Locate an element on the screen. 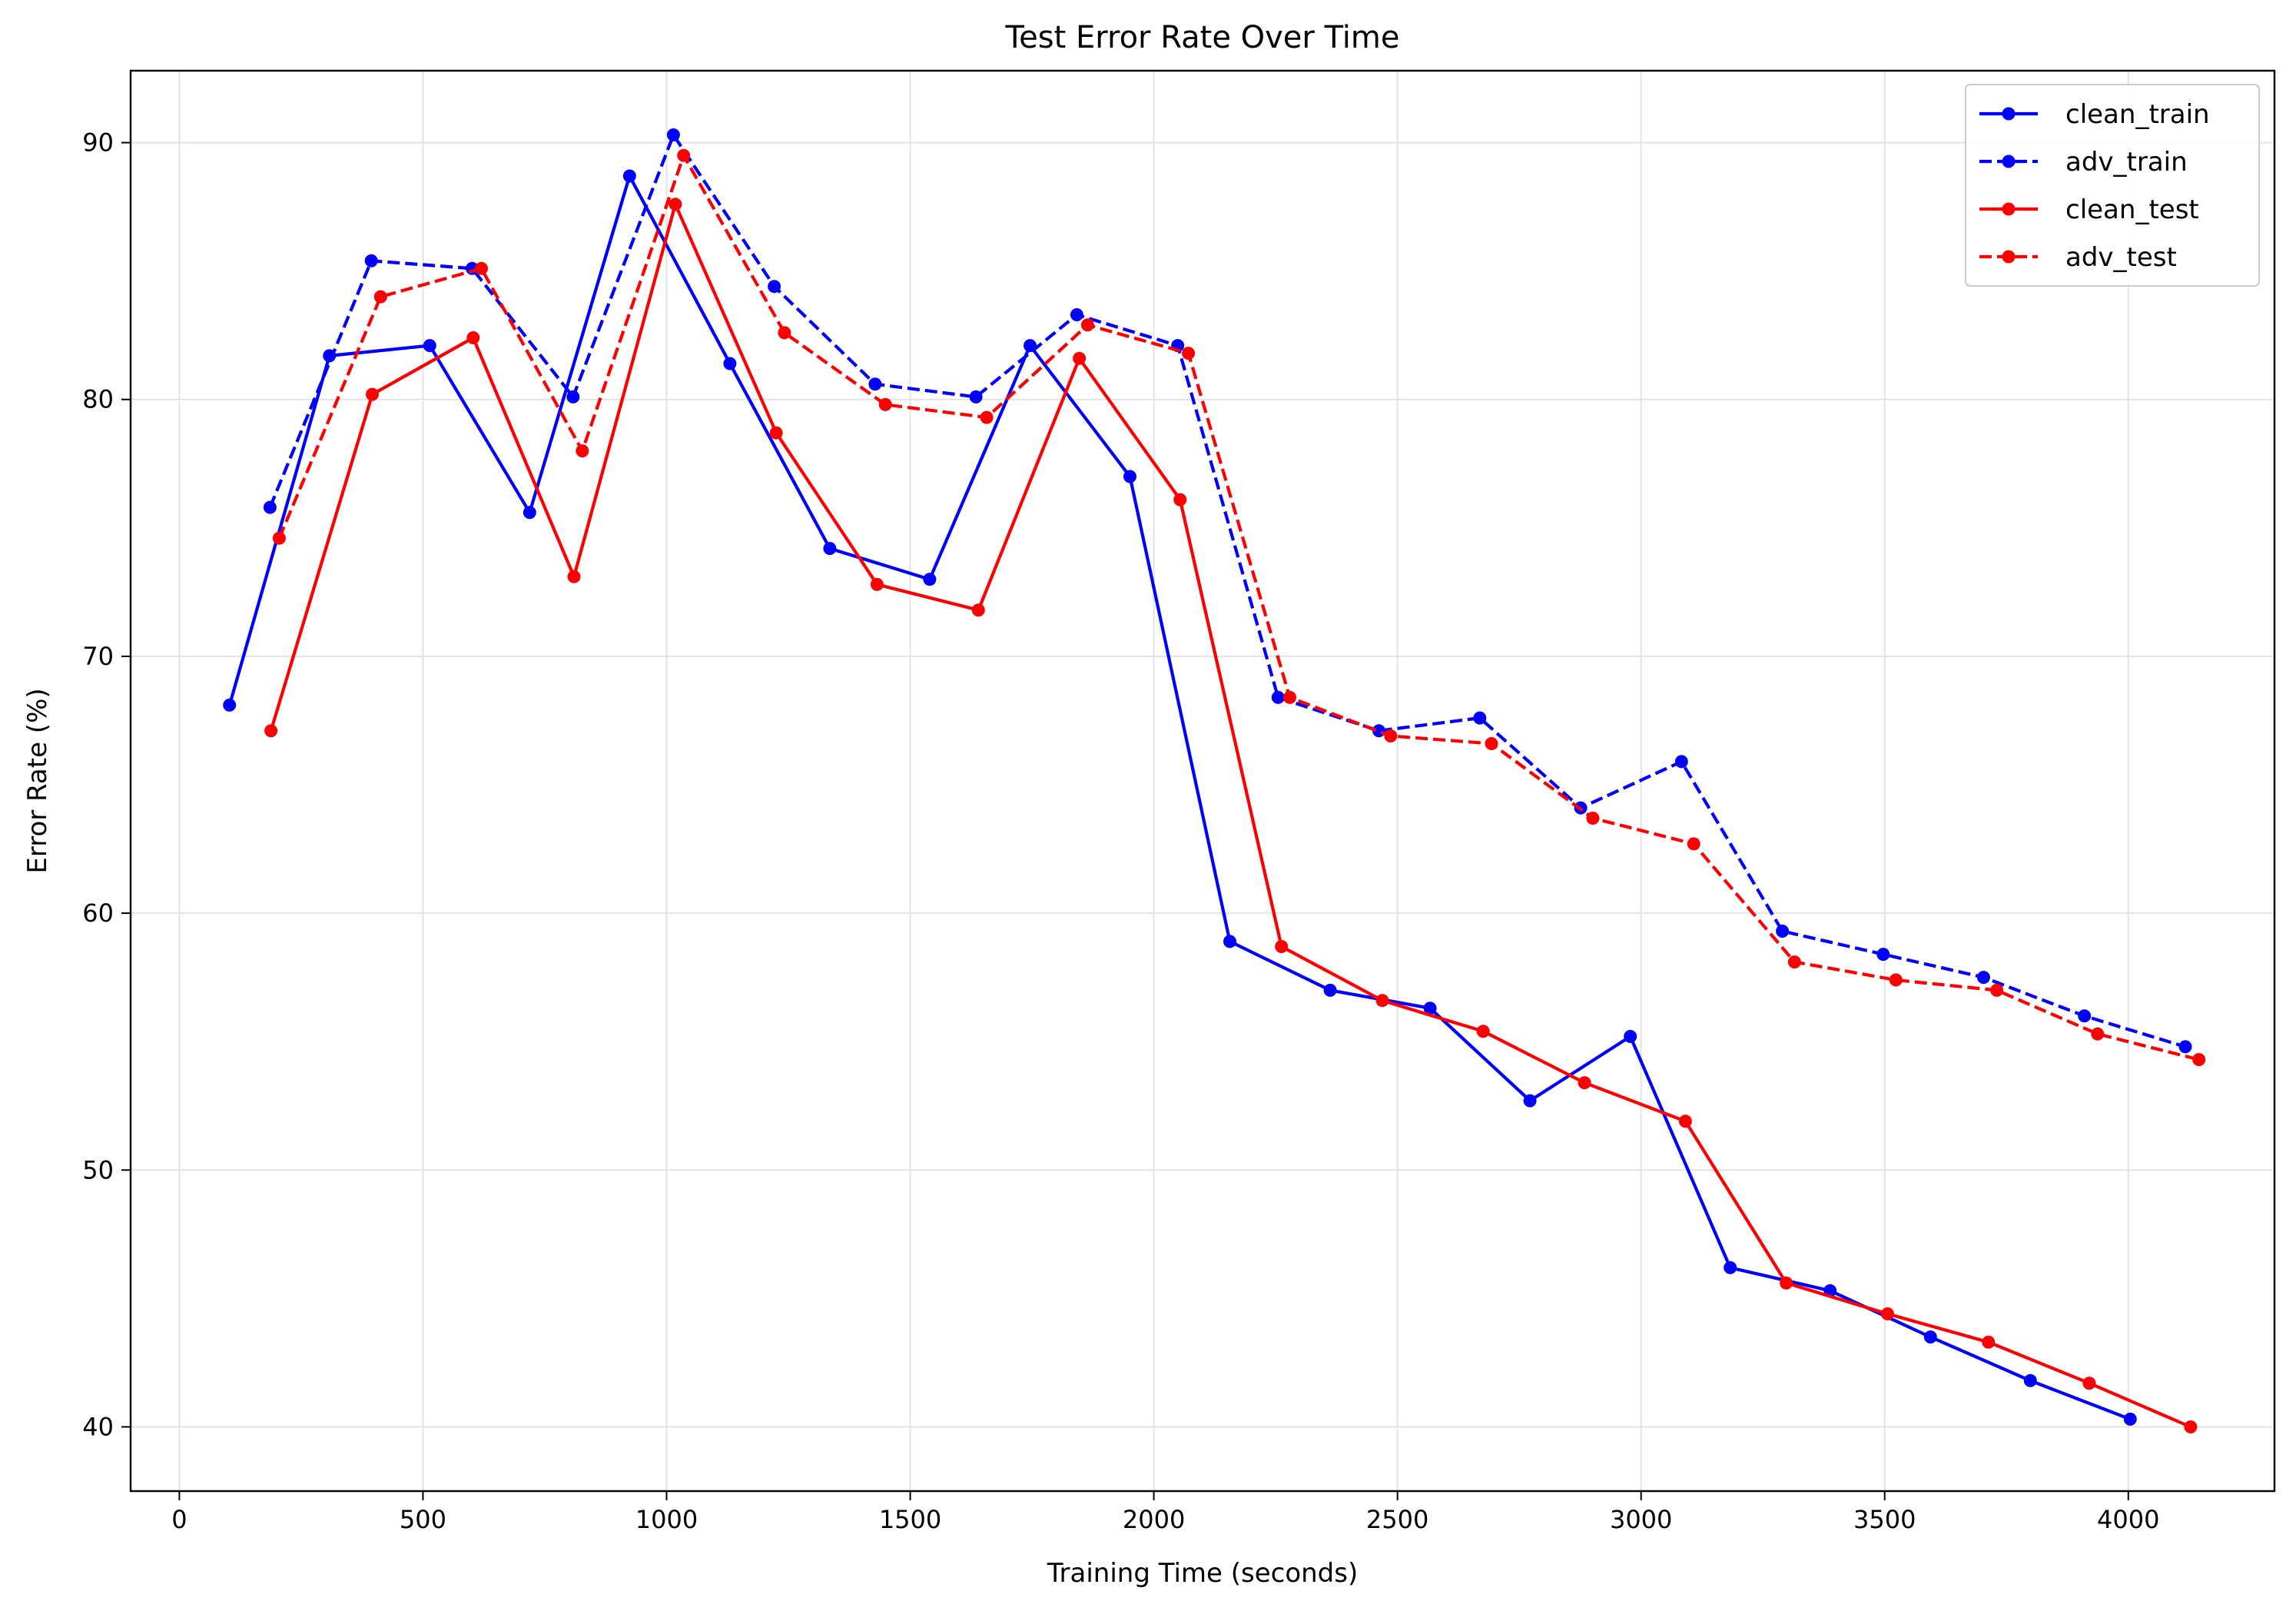 Image resolution: width=2296 pixels, height=1611 pixels. legend-label-clean_test: clean_test is located at coordinates (2132, 209).